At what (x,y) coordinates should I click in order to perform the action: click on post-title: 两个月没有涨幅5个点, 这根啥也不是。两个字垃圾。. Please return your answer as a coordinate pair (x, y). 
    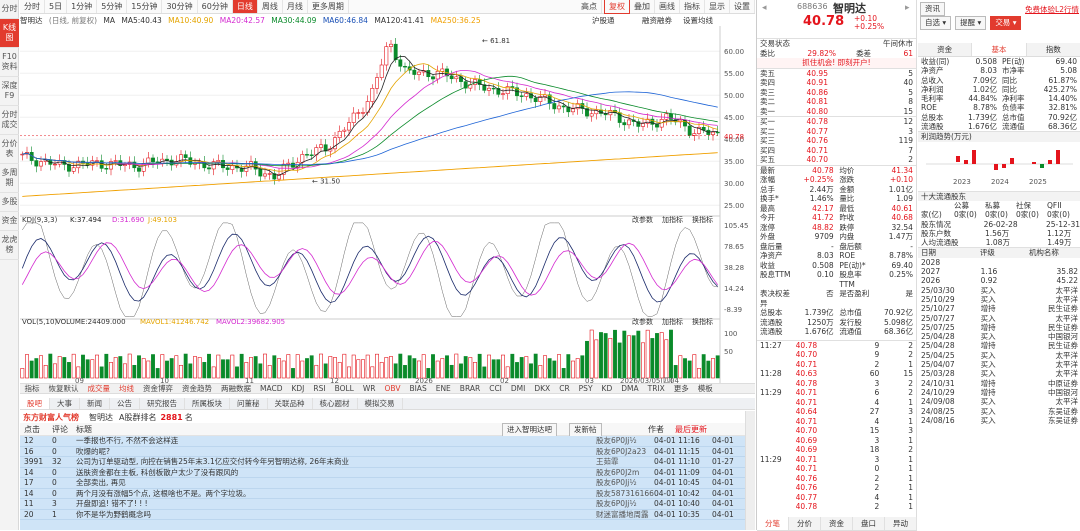
    Looking at the image, I should click on (163, 493).